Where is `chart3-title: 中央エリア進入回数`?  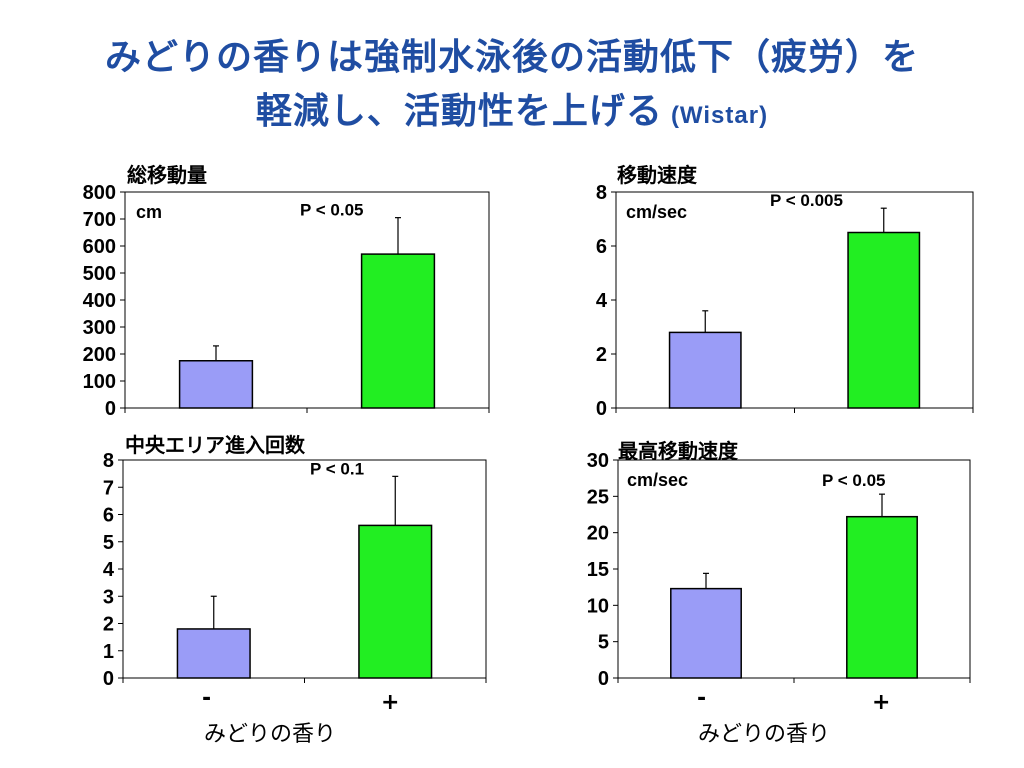 chart3-title: 中央エリア進入回数 is located at coordinates (215, 445).